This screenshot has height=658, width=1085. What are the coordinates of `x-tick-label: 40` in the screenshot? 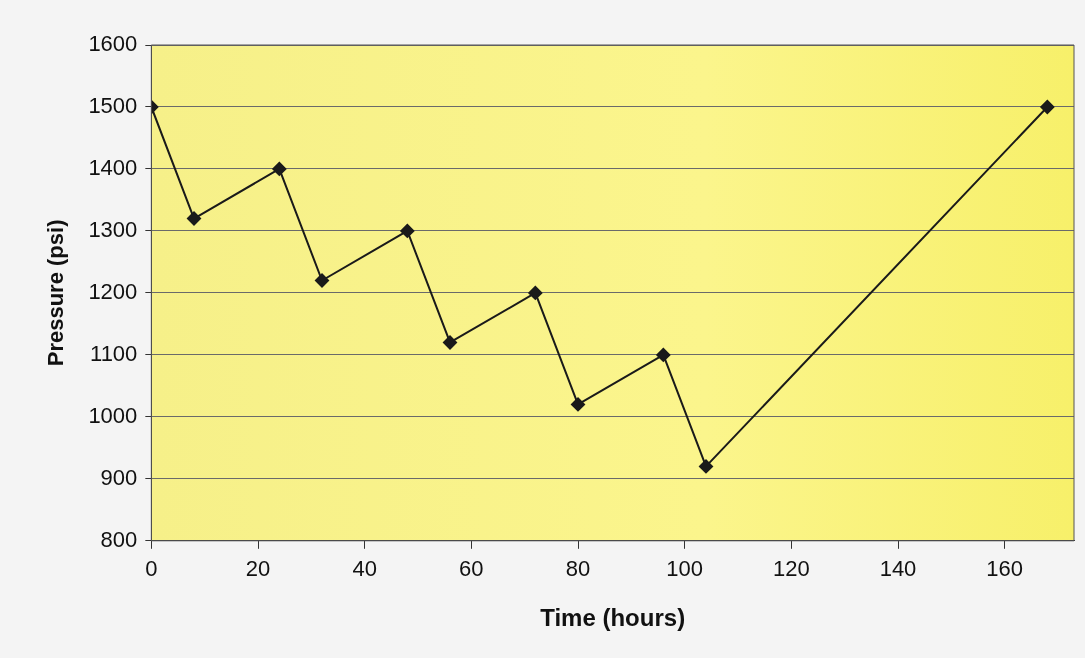 It's located at (364, 569).